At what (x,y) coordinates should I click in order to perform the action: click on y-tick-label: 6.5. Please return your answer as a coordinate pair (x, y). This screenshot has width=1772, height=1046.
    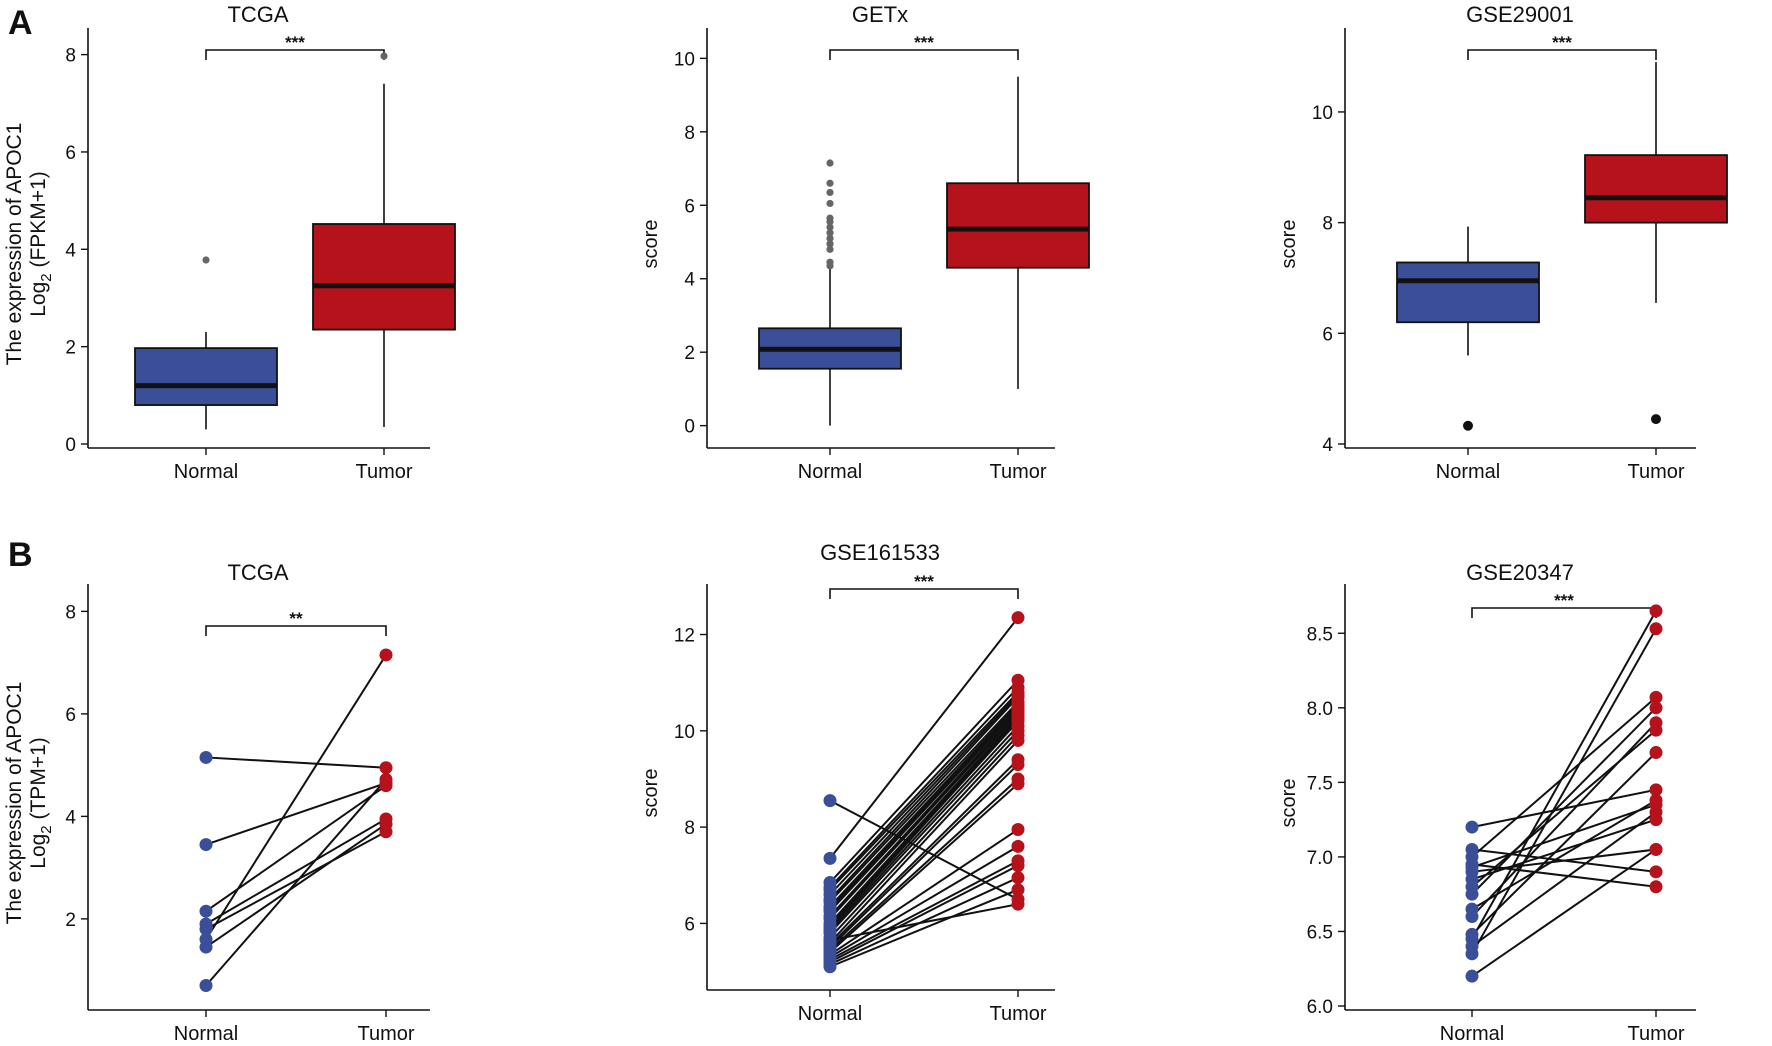
    Looking at the image, I should click on (1320, 932).